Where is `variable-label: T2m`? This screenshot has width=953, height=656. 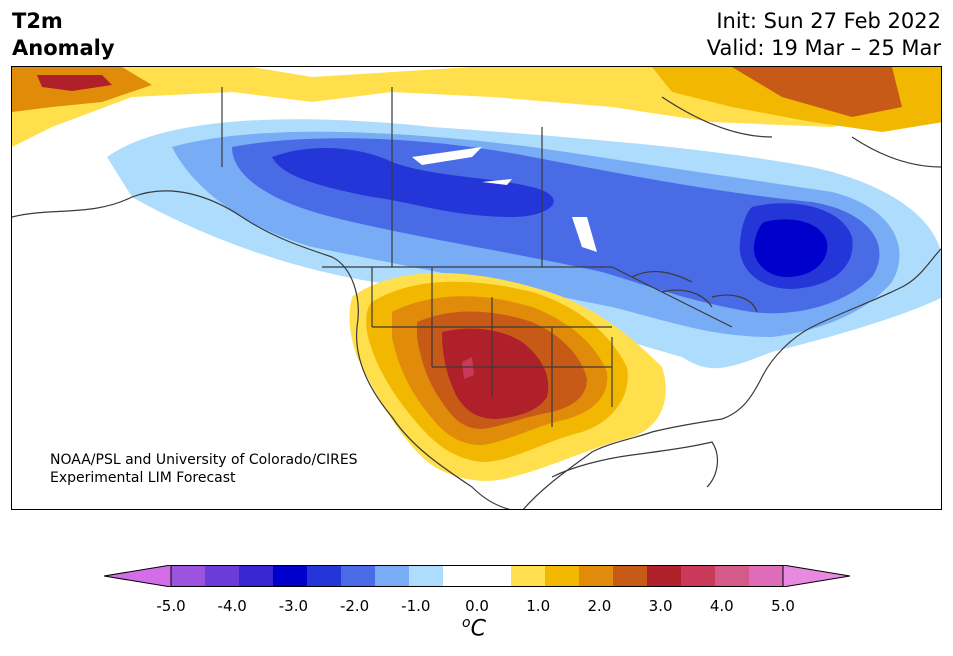
variable-label: T2m is located at coordinates (37, 21).